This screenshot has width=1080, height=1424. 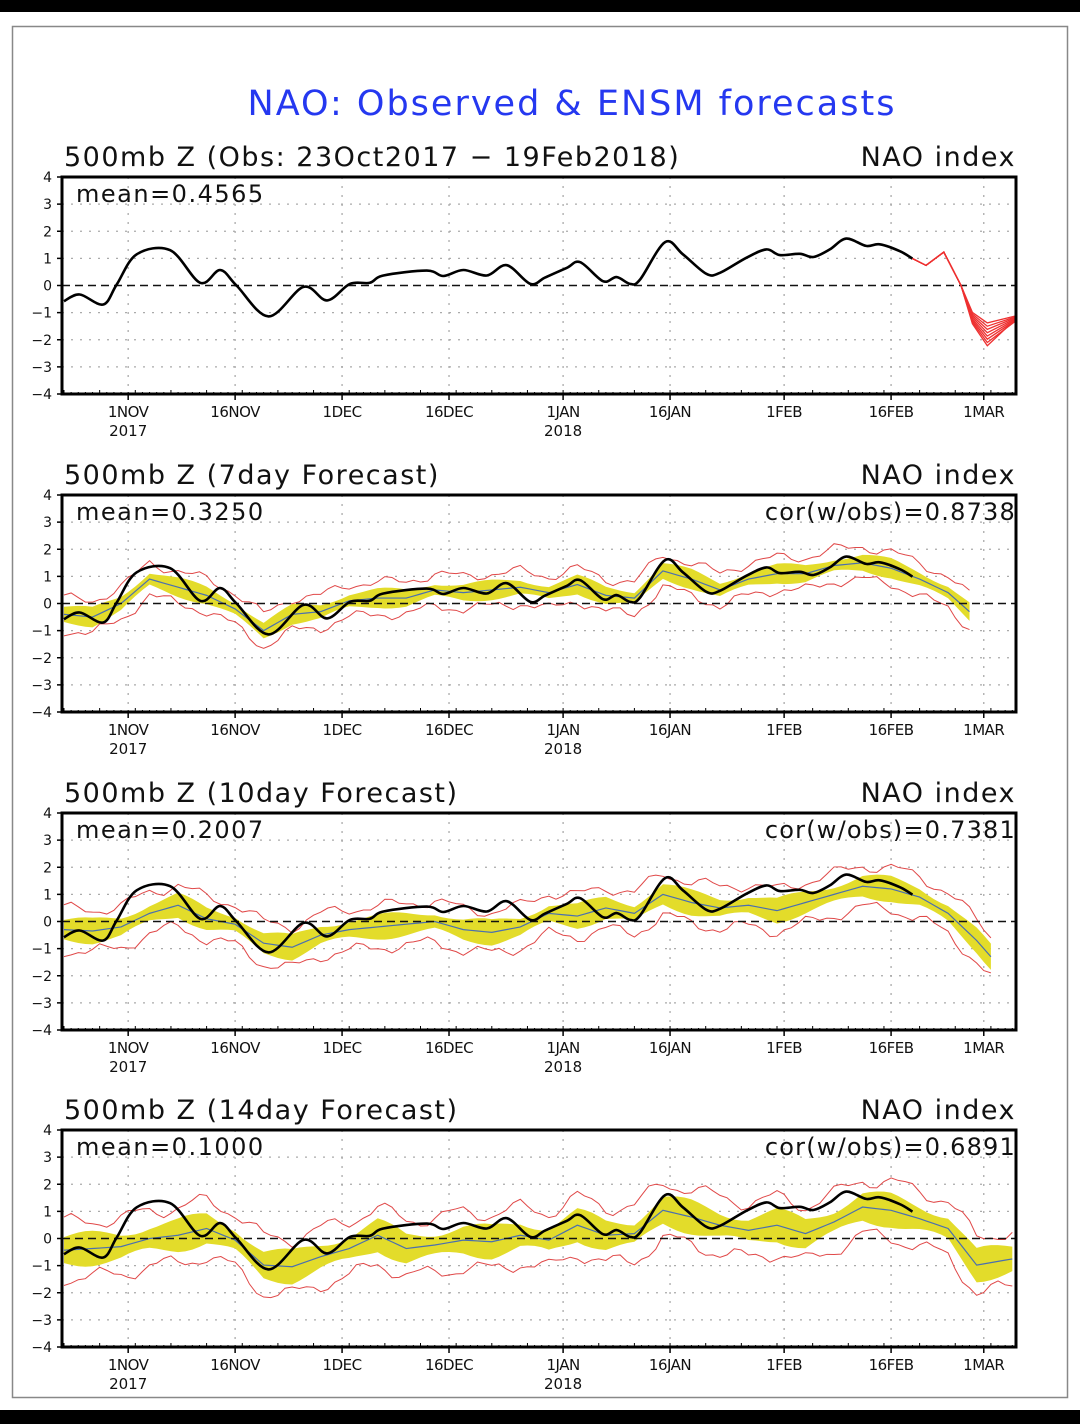 What do you see at coordinates (261, 793) in the screenshot?
I see `panel-title: 500mb Z (10day Forecast)` at bounding box center [261, 793].